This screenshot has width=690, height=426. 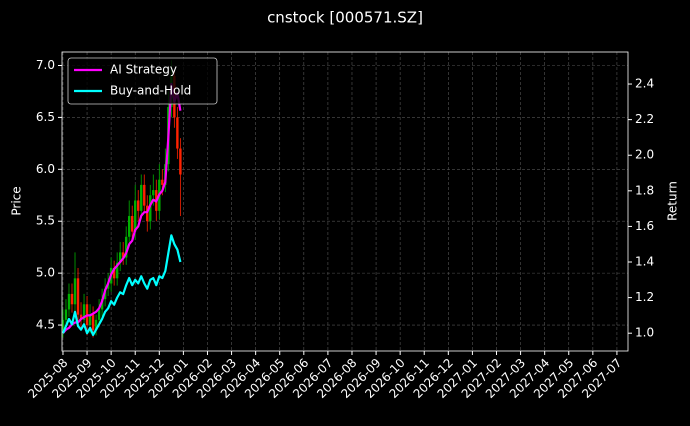 I want to click on y2-axis-label: Return, so click(x=673, y=201).